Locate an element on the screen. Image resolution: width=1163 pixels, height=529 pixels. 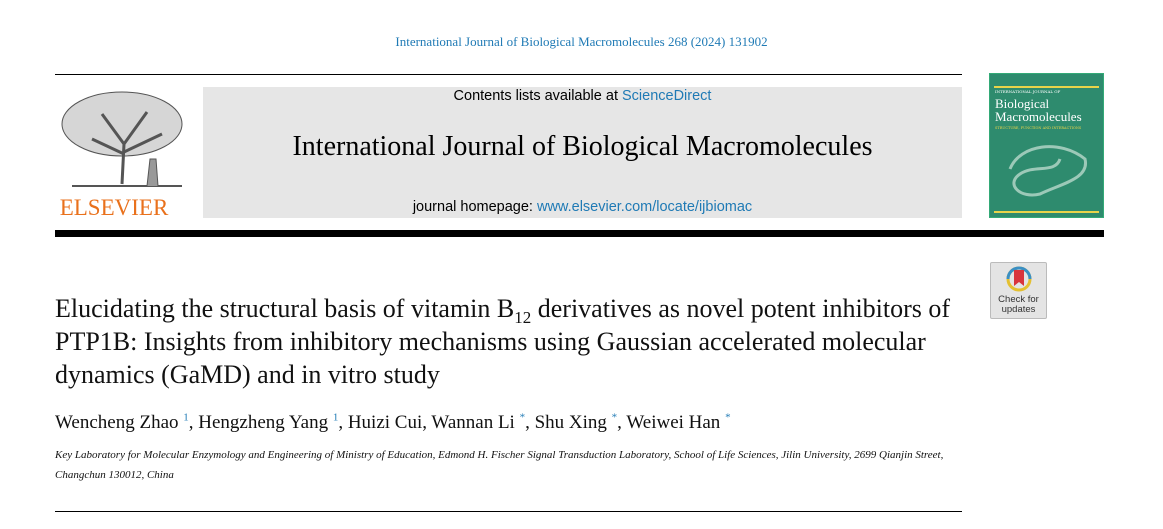
author: Wannan Li * is located at coordinates (478, 422).